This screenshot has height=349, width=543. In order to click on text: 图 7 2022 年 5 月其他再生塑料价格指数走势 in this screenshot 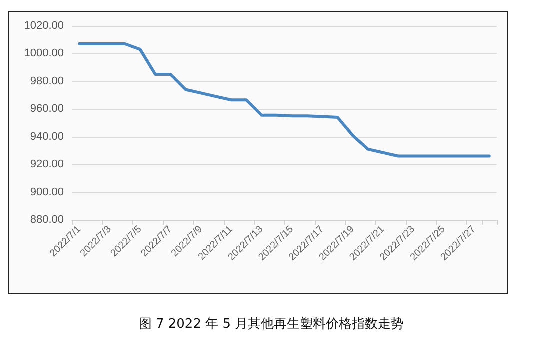, I will do `click(272, 324)`.